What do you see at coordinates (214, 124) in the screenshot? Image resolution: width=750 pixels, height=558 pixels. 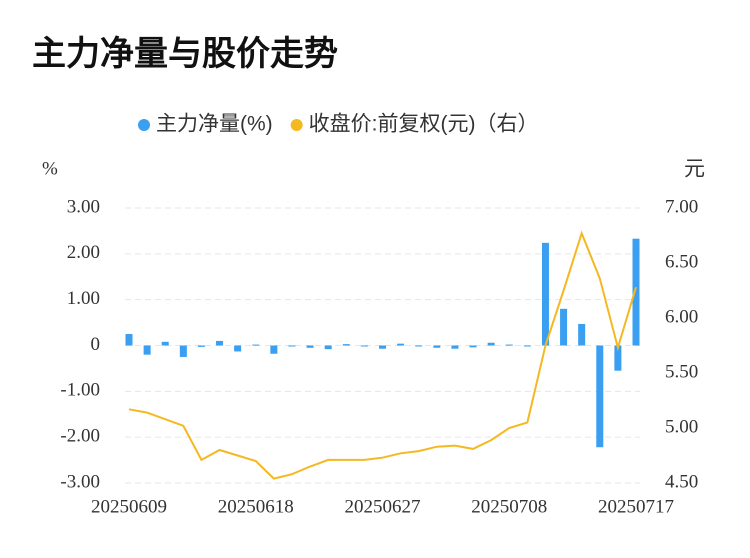 I see `legend-label: 主力净量(%)` at bounding box center [214, 124].